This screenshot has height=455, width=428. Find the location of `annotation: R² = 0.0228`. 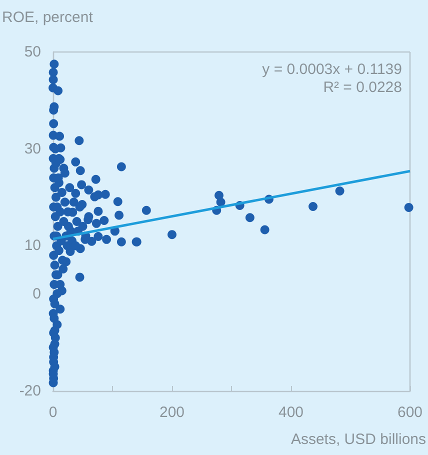

annotation: R² = 0.0228 is located at coordinates (362, 87).